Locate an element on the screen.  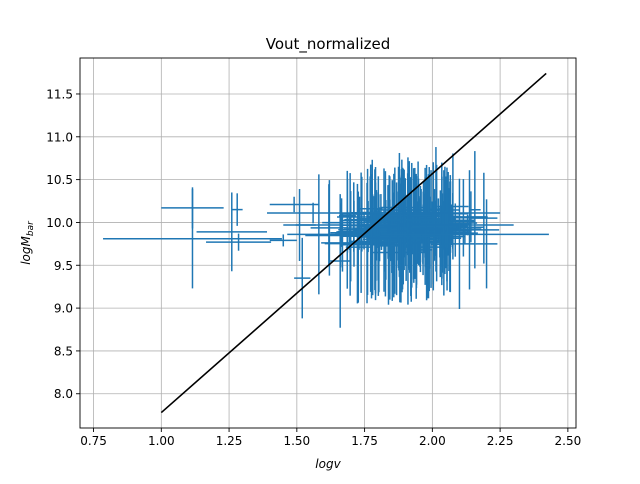
y-axis-label: logMbar is located at coordinates (27, 242).